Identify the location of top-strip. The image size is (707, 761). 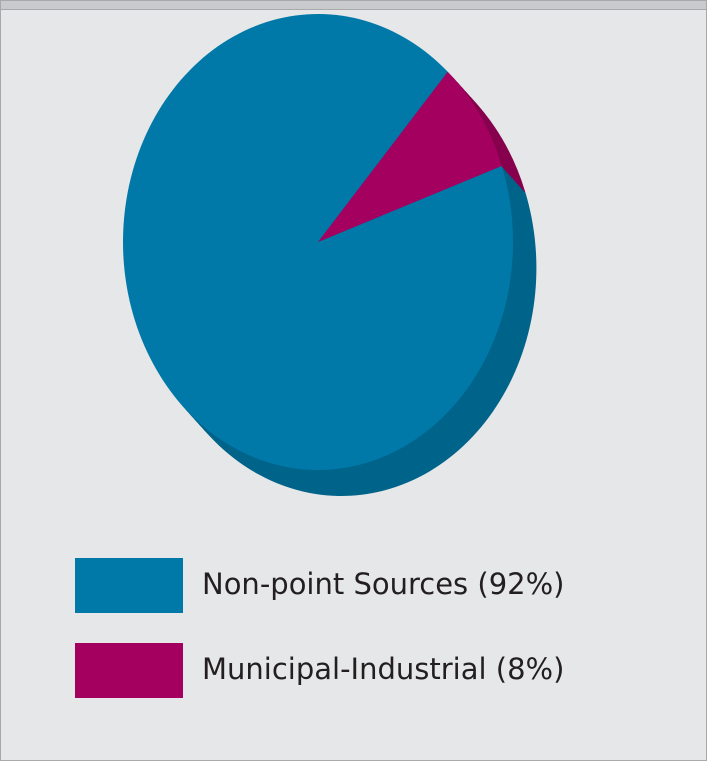
(353, 5).